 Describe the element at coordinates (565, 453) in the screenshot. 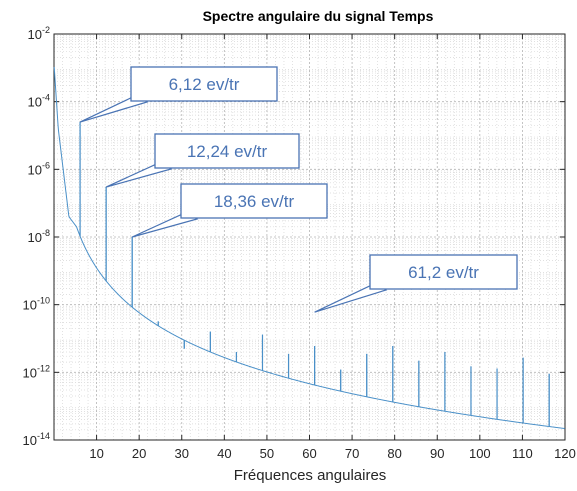

I see `x-tick-label: 120` at that location.